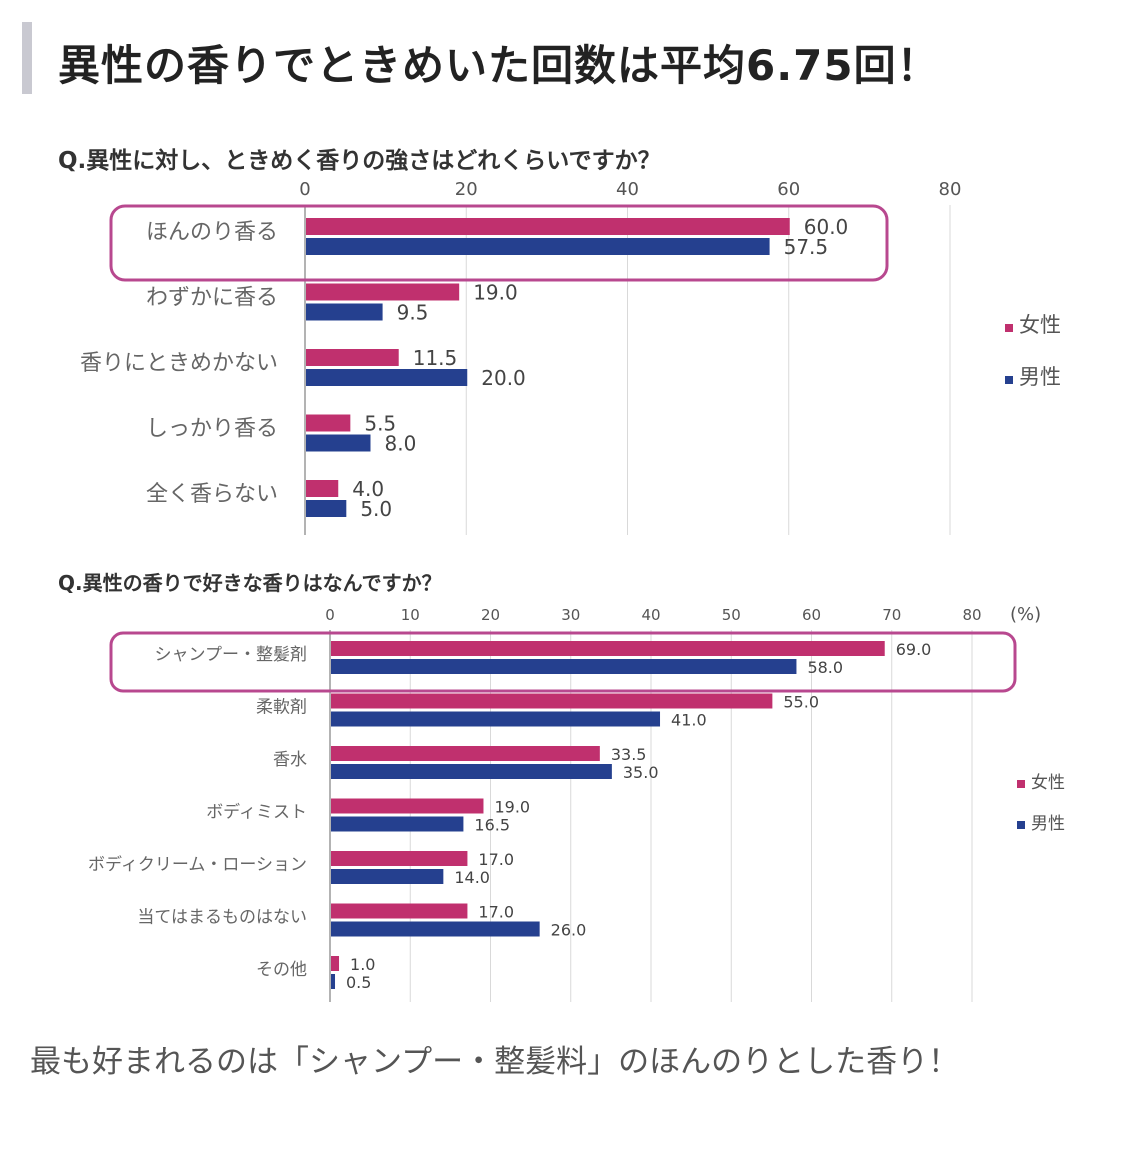  I want to click on value-label: 55.0, so click(801, 702).